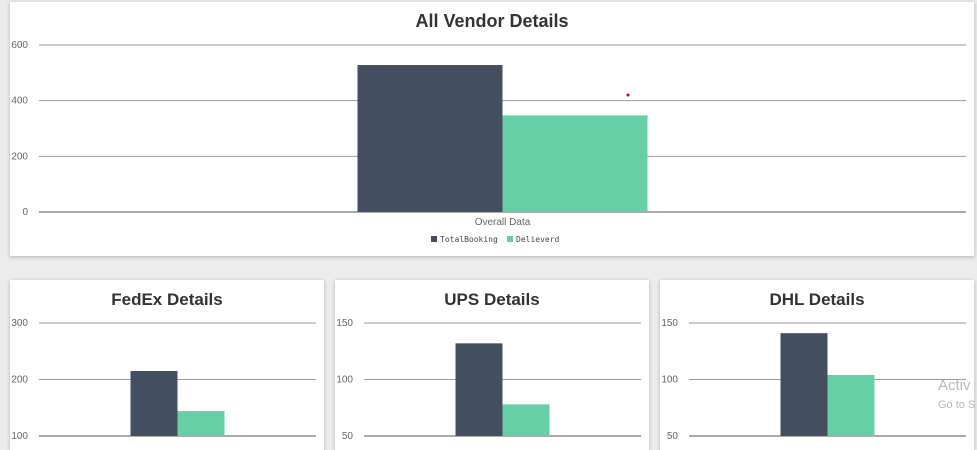 Image resolution: width=977 pixels, height=450 pixels. What do you see at coordinates (669, 380) in the screenshot?
I see `chart-dhl-y-tick-label: 100` at bounding box center [669, 380].